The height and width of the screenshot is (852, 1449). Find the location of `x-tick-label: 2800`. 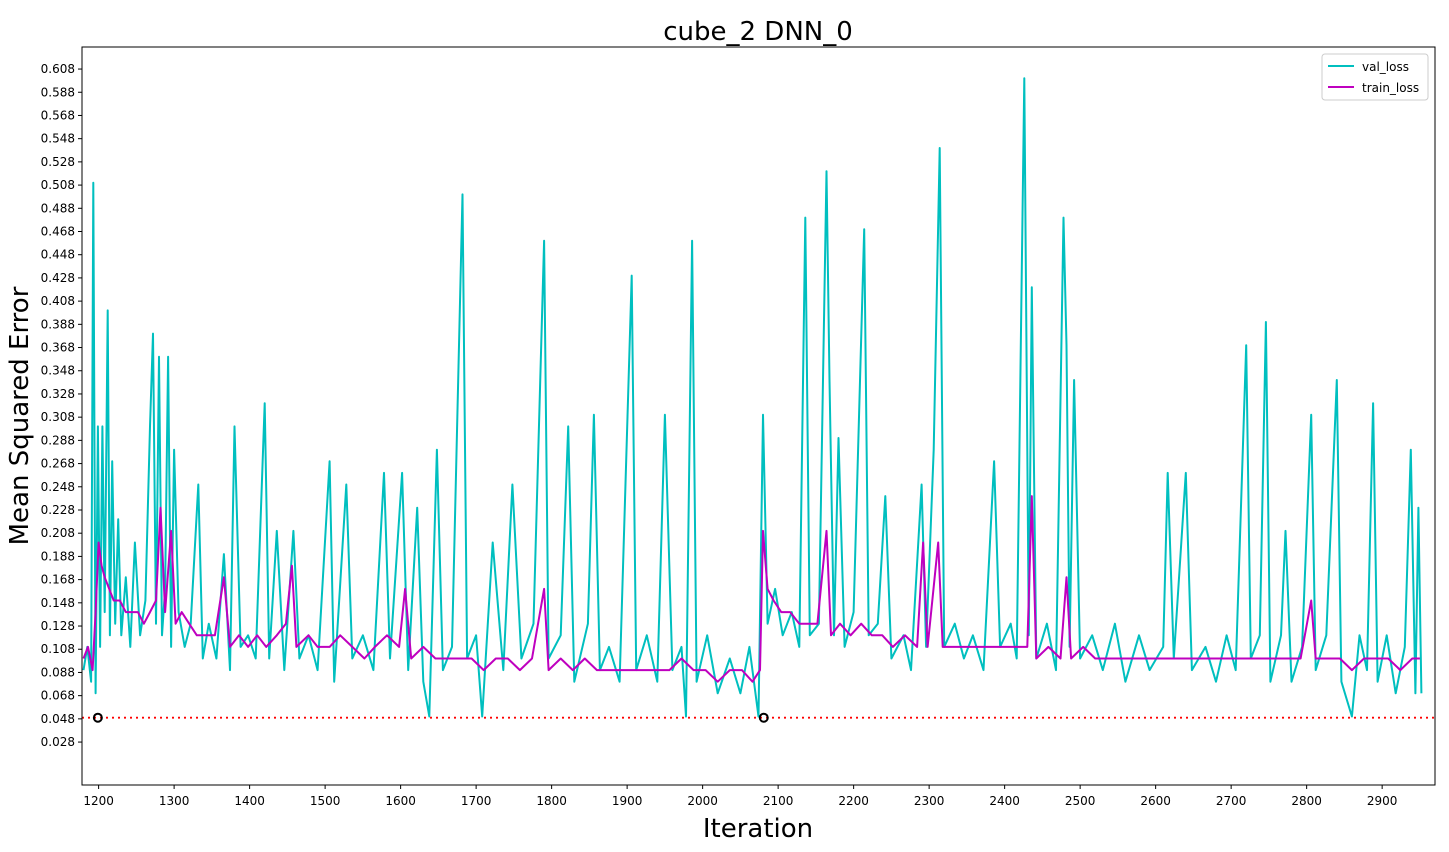

x-tick-label: 2800 is located at coordinates (1306, 801).